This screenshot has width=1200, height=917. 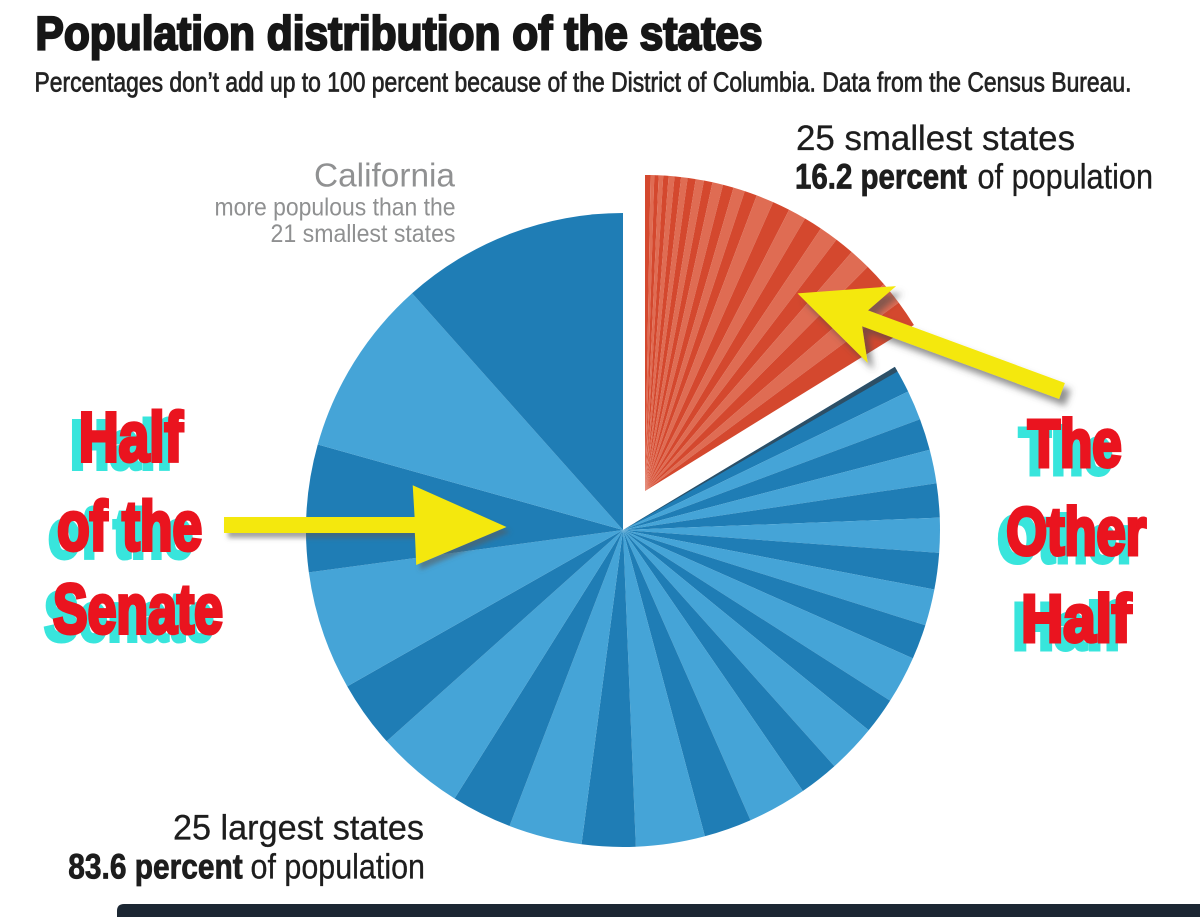 I want to click on svg-text: California, so click(x=385, y=175).